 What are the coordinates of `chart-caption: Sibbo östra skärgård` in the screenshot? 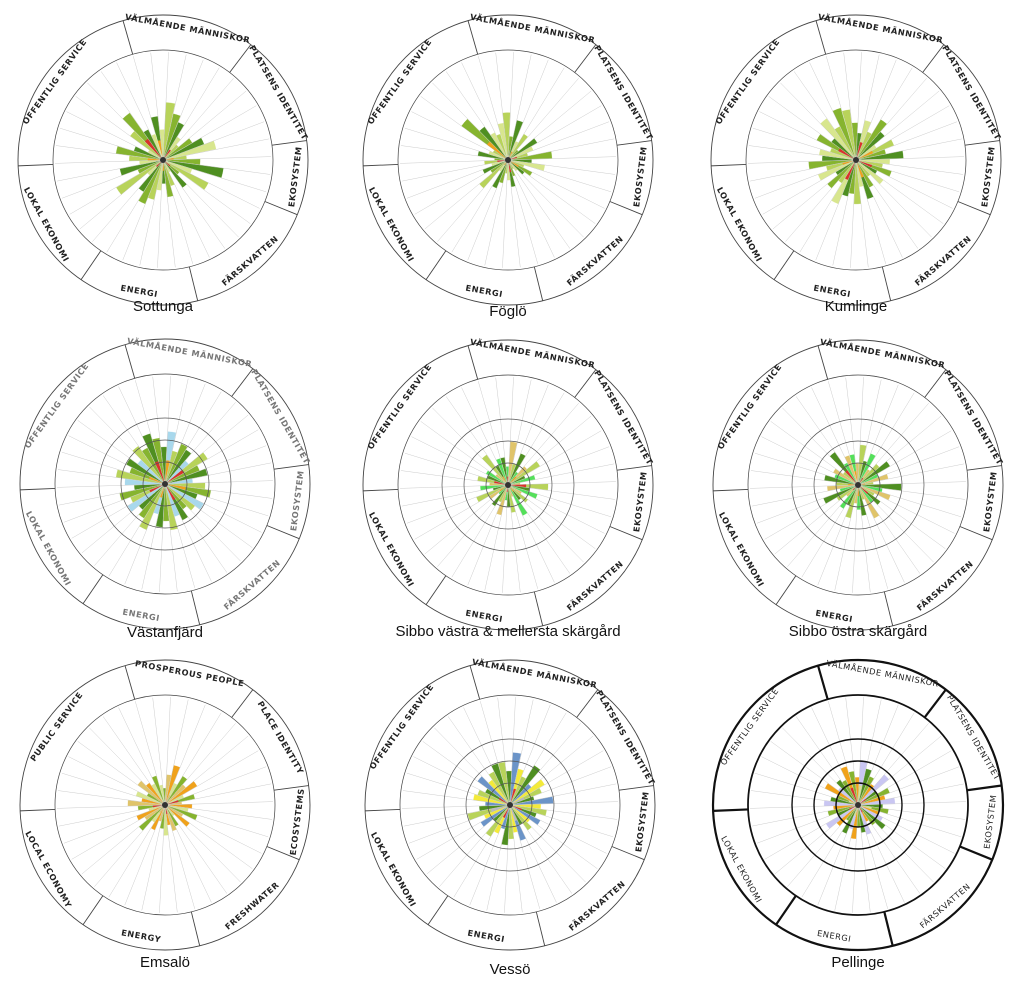 It's located at (858, 631).